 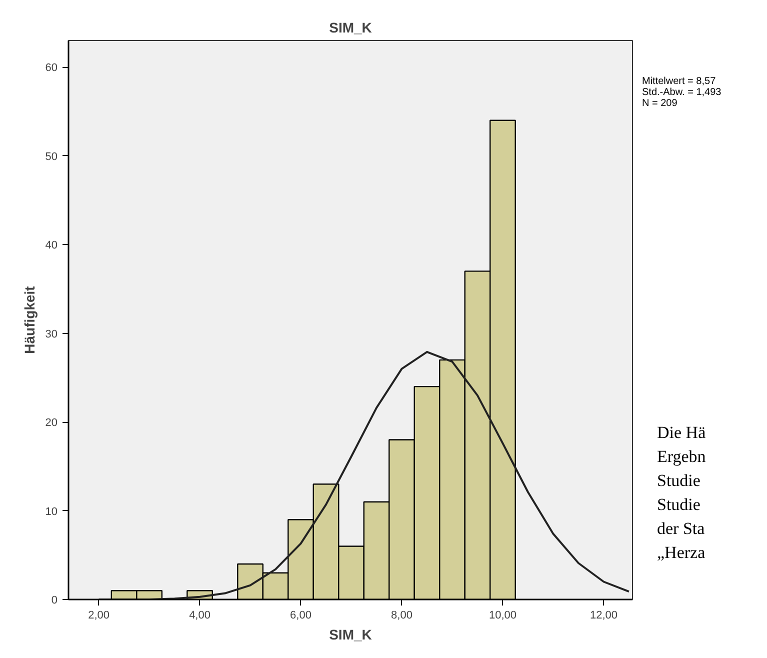 What do you see at coordinates (682, 92) in the screenshot?
I see `text: Std.-Abw. = 1,493` at bounding box center [682, 92].